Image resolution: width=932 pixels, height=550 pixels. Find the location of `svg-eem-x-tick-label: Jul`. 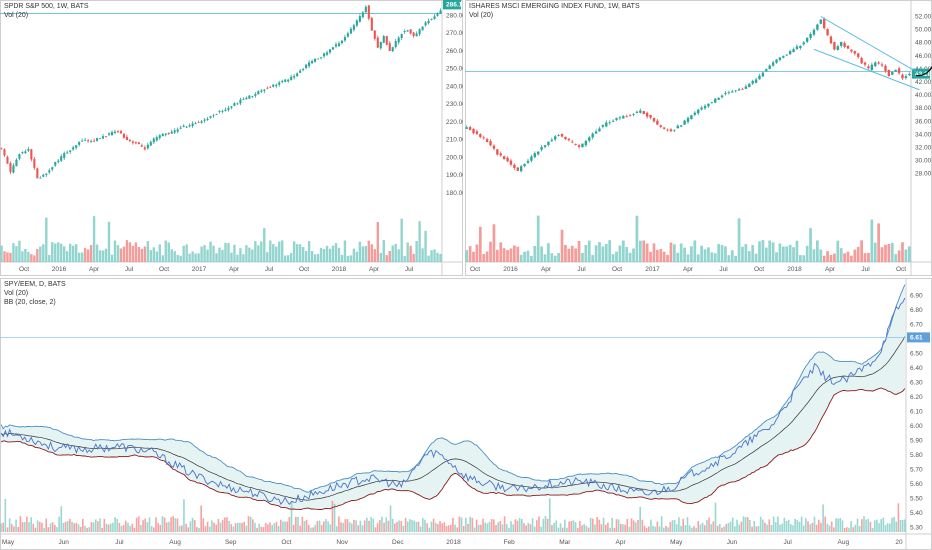

svg-eem-x-tick-label: Jul is located at coordinates (723, 269).